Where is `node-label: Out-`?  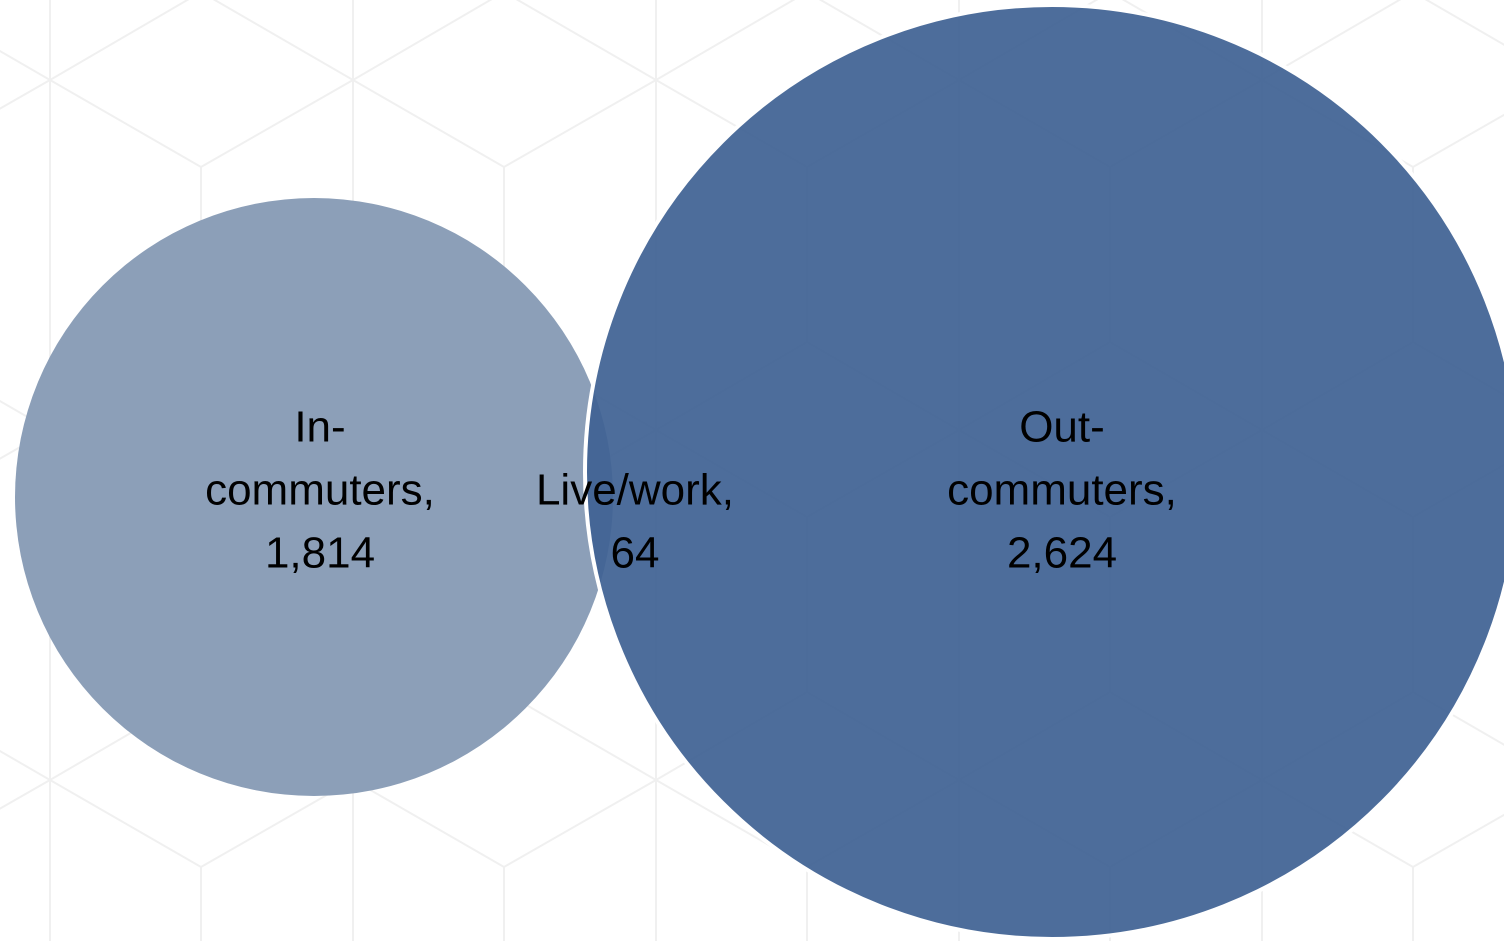 node-label: Out- is located at coordinates (1062, 427).